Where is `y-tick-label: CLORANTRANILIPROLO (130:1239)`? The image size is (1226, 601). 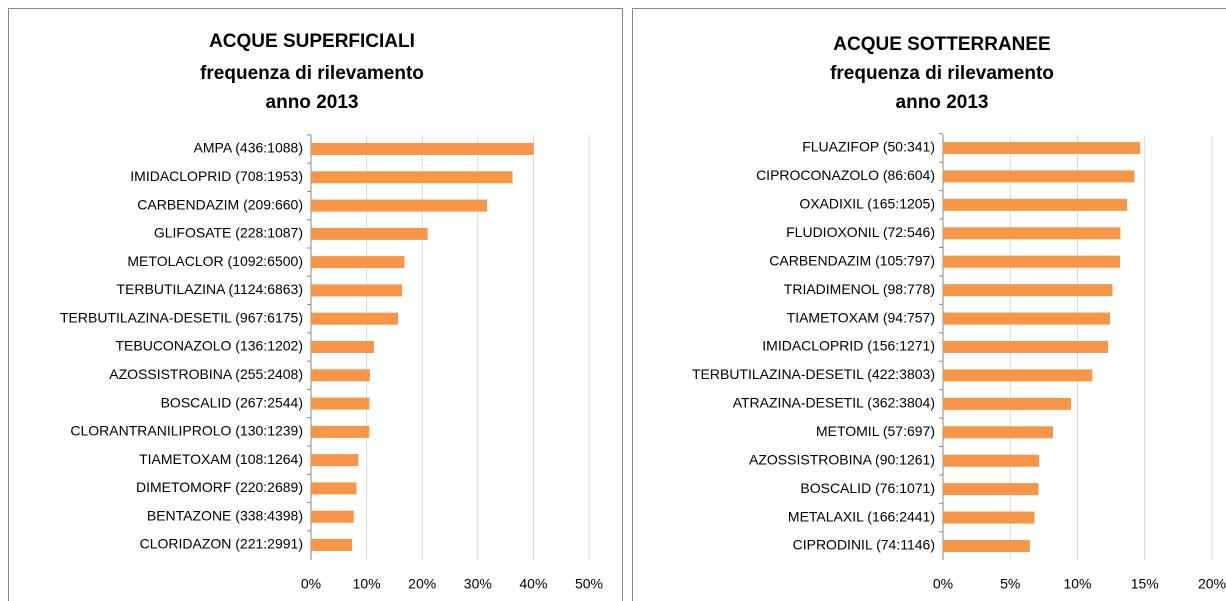
y-tick-label: CLORANTRANILIPROLO (130:1239) is located at coordinates (186, 431).